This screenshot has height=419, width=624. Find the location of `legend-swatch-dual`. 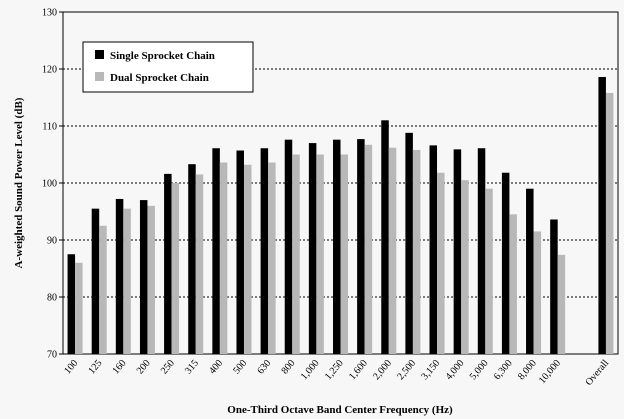

legend-swatch-dual is located at coordinates (99, 76).